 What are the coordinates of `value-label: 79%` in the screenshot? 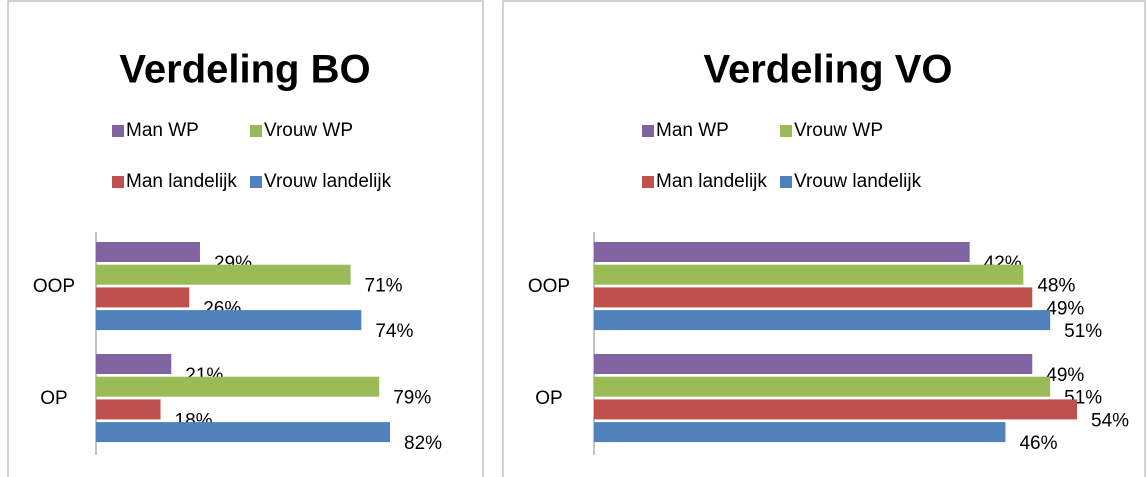 It's located at (412, 398).